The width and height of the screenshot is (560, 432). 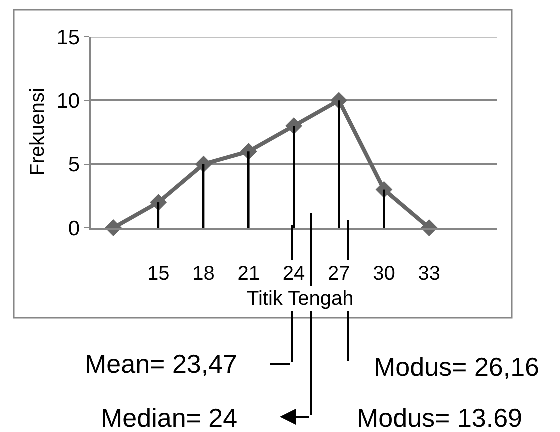 What do you see at coordinates (203, 273) in the screenshot?
I see `x-tick-label: 18` at bounding box center [203, 273].